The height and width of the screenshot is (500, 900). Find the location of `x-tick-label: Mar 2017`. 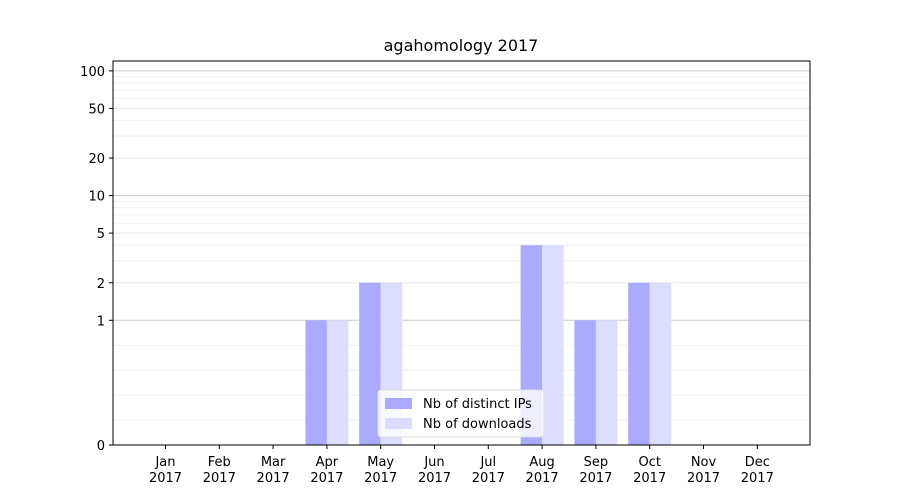

x-tick-label: Mar 2017 is located at coordinates (273, 470).